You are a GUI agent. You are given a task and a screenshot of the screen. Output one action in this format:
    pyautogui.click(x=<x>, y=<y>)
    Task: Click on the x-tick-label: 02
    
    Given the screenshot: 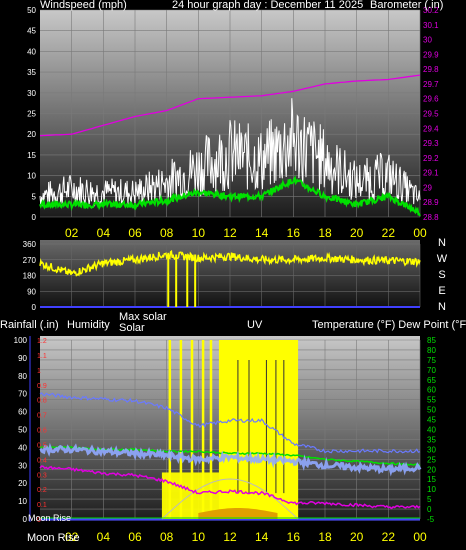 What is the action you would take?
    pyautogui.click(x=72, y=537)
    